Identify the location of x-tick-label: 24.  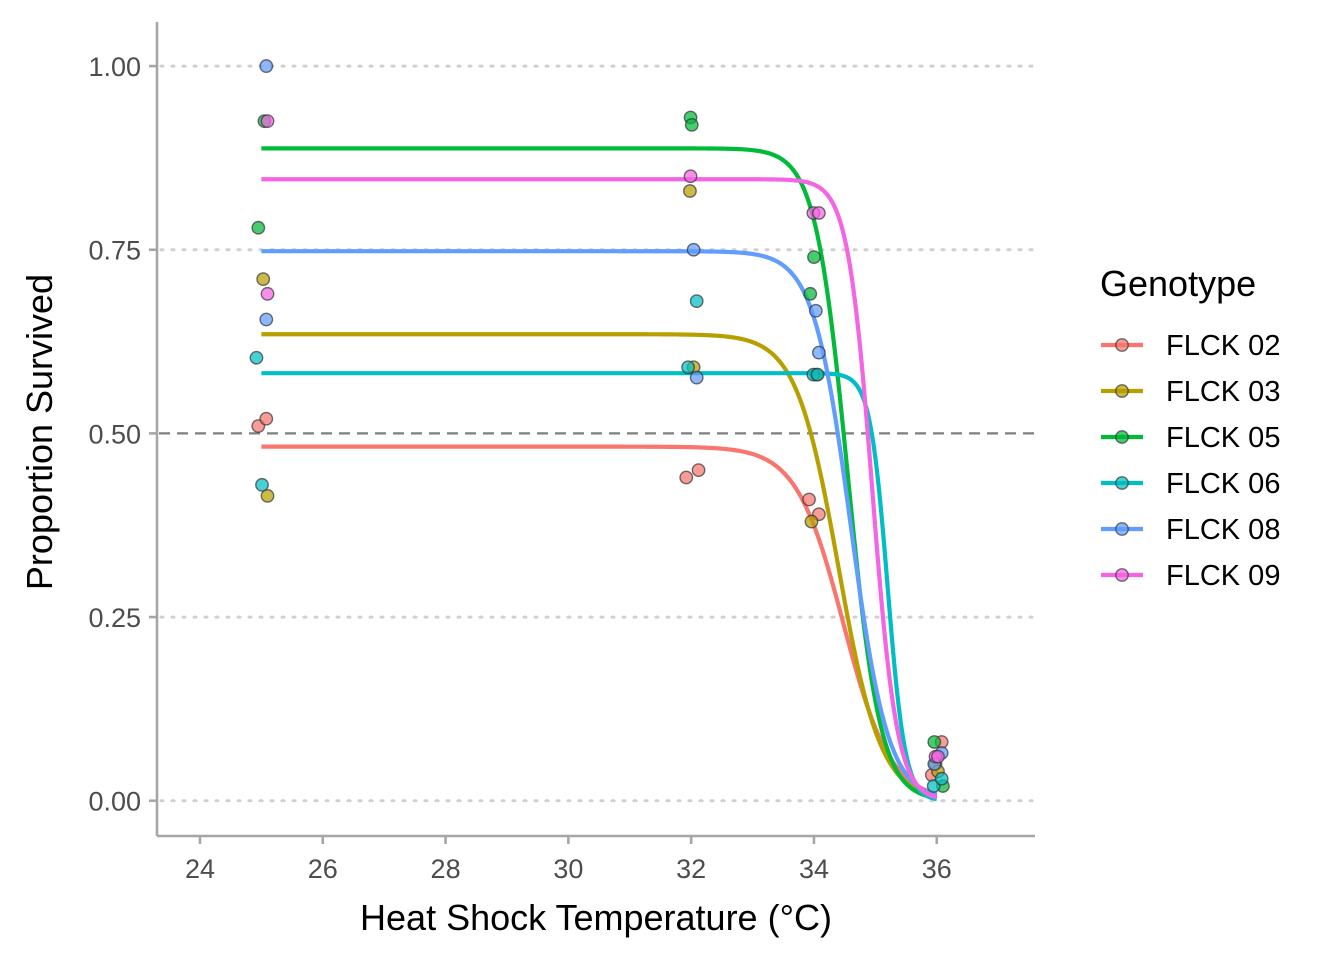
(200, 869).